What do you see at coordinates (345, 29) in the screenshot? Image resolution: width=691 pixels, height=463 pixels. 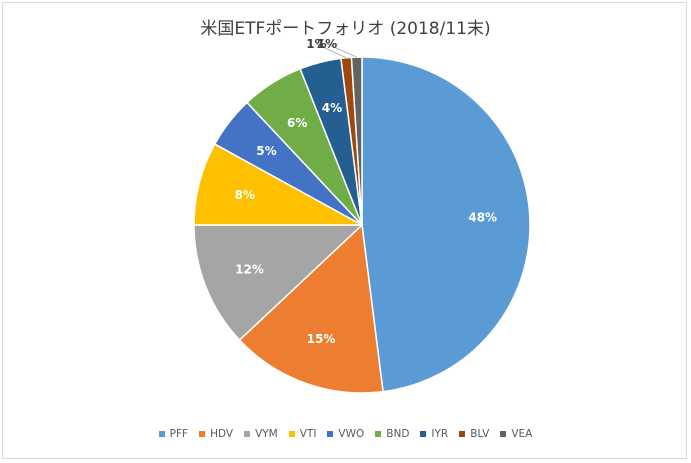 I see `chart-title: 米国ETFポートフォリオ (2018/11末)` at bounding box center [345, 29].